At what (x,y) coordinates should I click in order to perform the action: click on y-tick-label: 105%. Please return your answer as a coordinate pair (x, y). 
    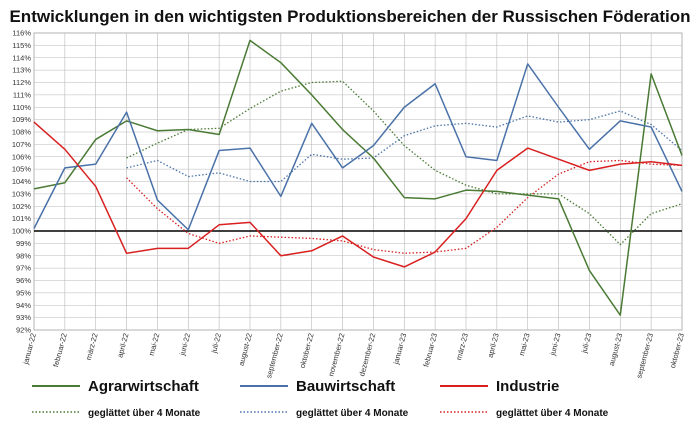
    Looking at the image, I should click on (22, 169).